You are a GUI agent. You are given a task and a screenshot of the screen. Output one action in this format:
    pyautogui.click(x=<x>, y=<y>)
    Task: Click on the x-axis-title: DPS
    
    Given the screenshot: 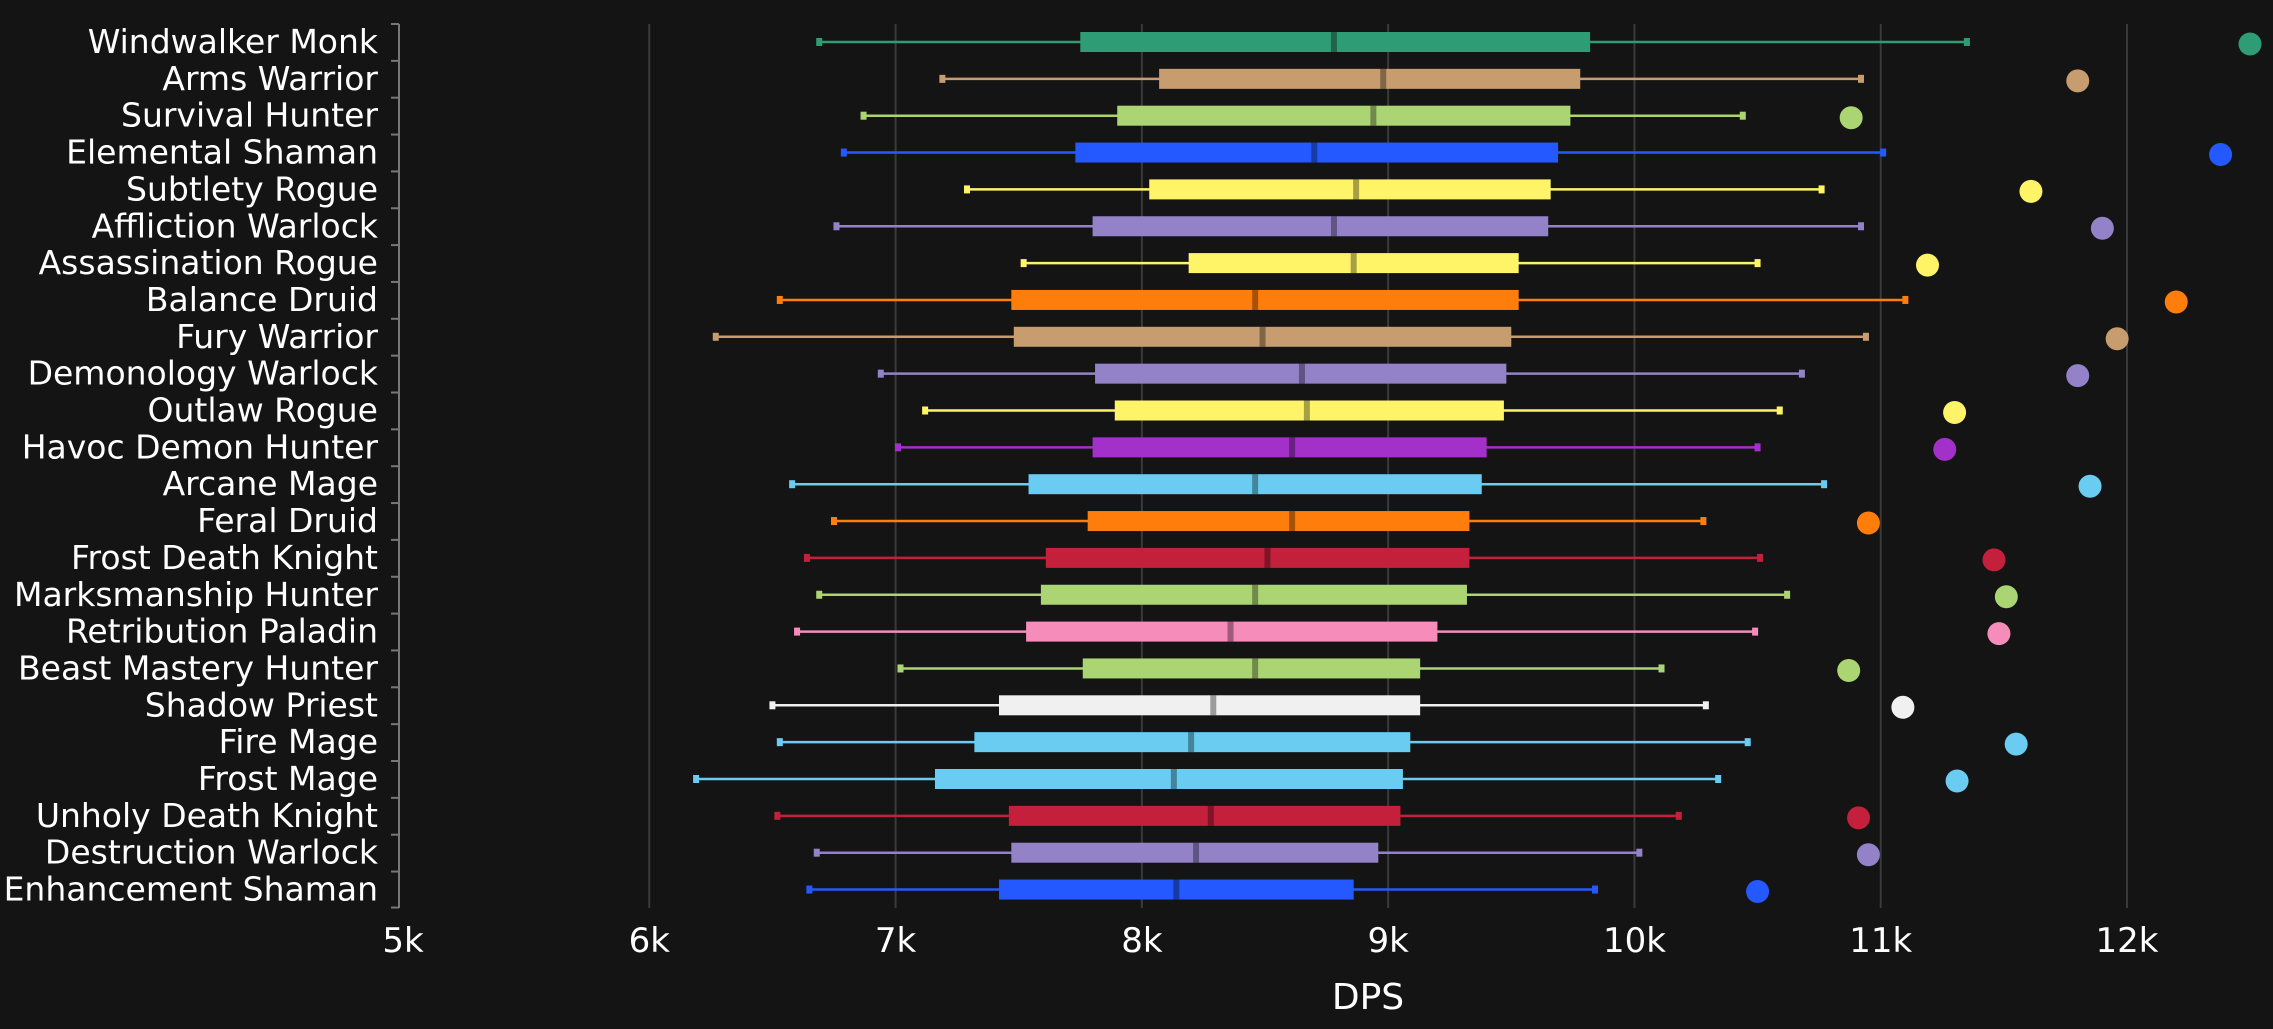 What is the action you would take?
    pyautogui.click(x=1368, y=997)
    